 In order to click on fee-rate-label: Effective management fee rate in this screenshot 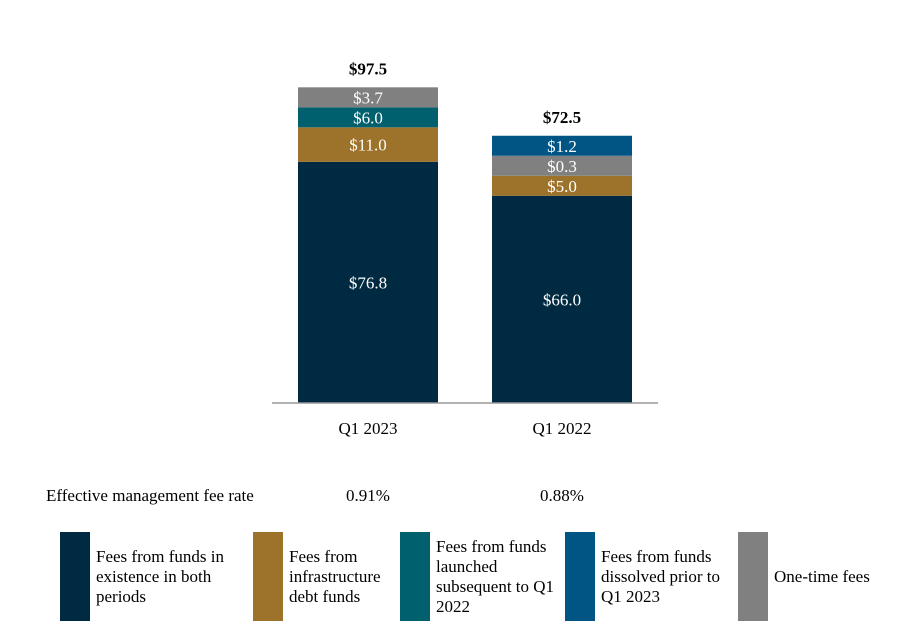, I will do `click(150, 495)`.